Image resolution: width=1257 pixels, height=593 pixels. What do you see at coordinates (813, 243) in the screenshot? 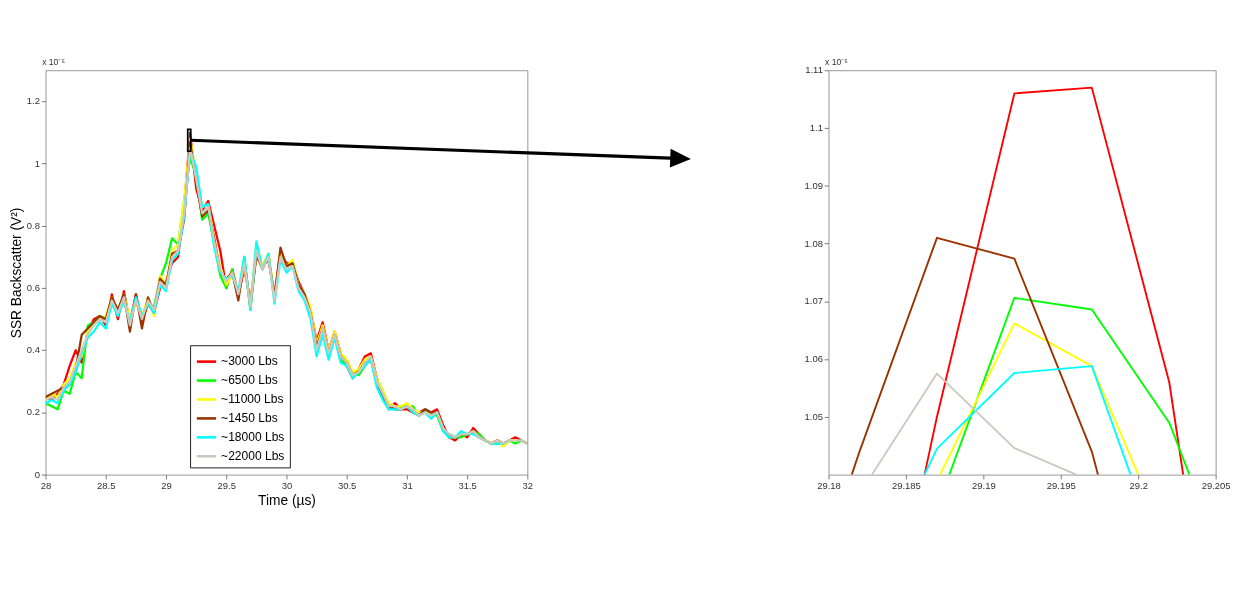
I see `y-tick-label: 1.08` at bounding box center [813, 243].